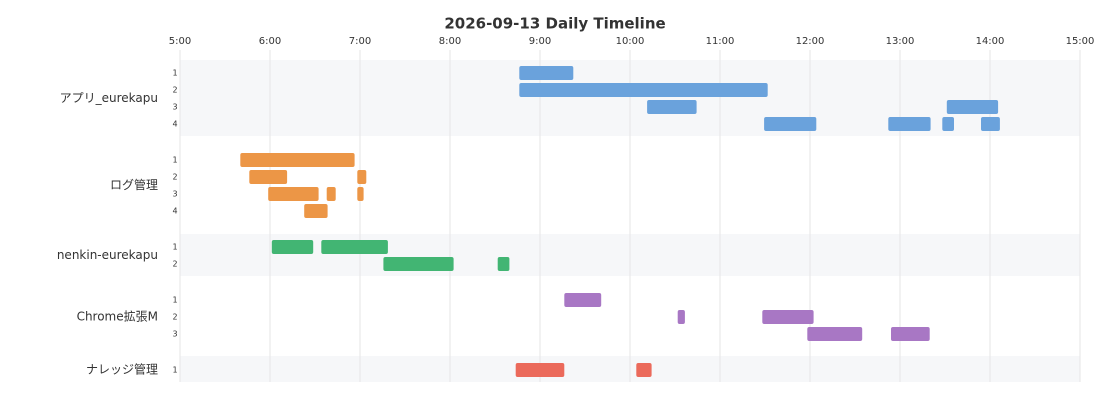  I want to click on chart-title: 2026-09-13 Daily Timeline, so click(554, 24).